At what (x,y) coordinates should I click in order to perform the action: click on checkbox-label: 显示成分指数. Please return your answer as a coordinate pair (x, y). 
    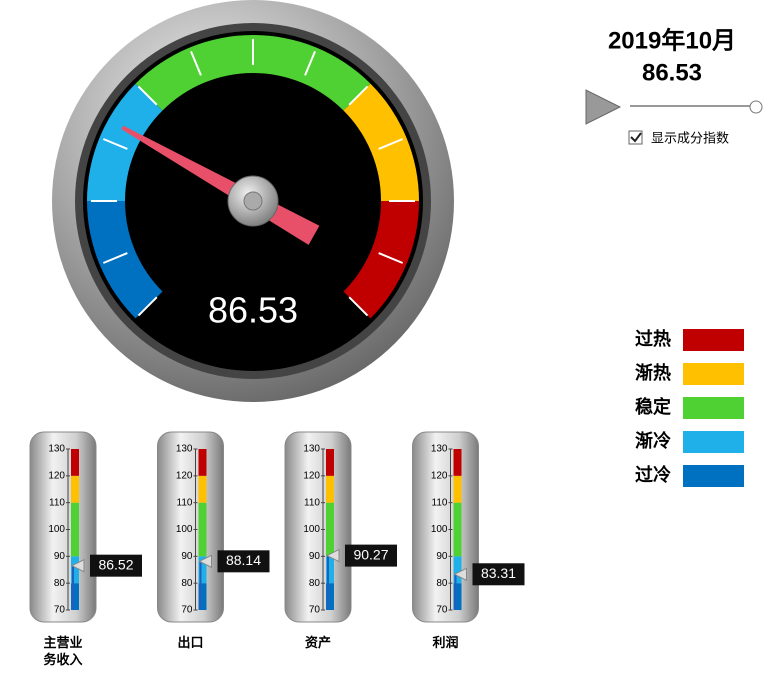
    Looking at the image, I should click on (690, 137).